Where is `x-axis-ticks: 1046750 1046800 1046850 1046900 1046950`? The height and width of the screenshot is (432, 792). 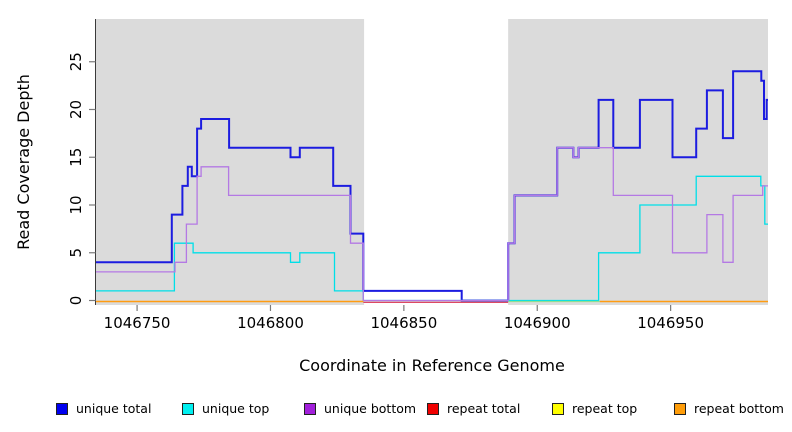 x-axis-ticks: 1046750 1046800 1046850 1046900 1046950 is located at coordinates (404, 318).